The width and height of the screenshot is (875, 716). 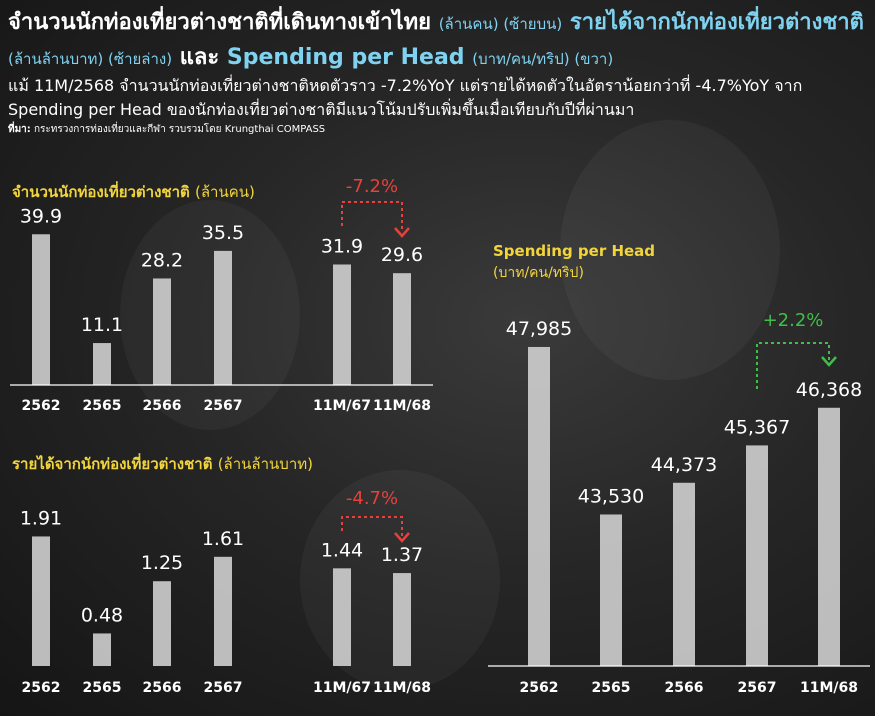 What do you see at coordinates (372, 186) in the screenshot?
I see `change-label: -7.2%` at bounding box center [372, 186].